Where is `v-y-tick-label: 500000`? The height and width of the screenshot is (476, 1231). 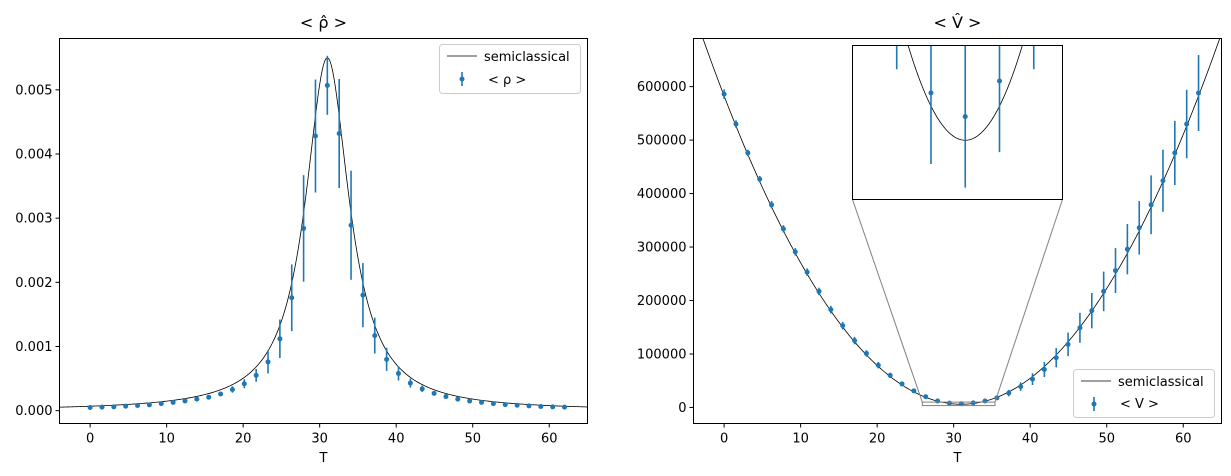 v-y-tick-label: 500000 is located at coordinates (662, 141).